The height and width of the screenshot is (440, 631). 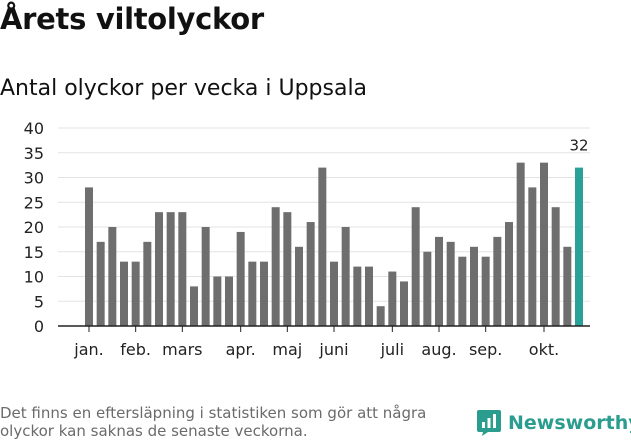 I want to click on x-tick-label: juni, so click(x=333, y=349).